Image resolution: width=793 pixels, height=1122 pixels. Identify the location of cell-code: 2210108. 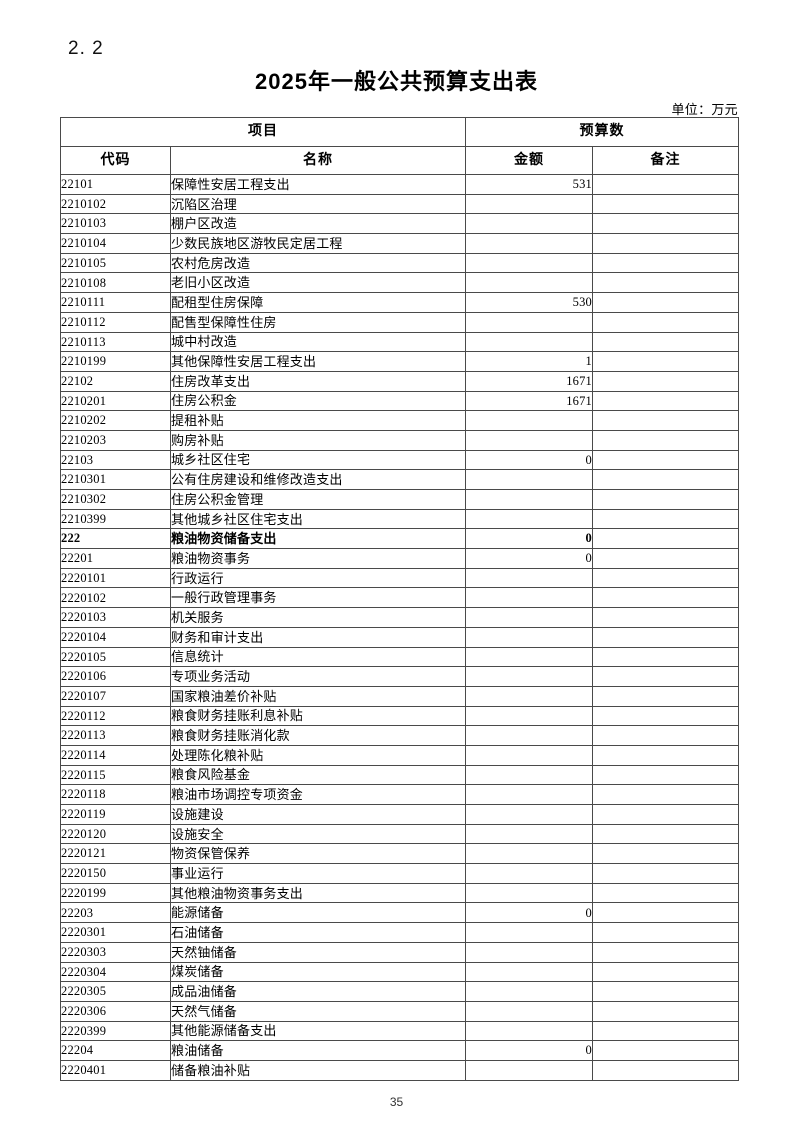
(115, 283).